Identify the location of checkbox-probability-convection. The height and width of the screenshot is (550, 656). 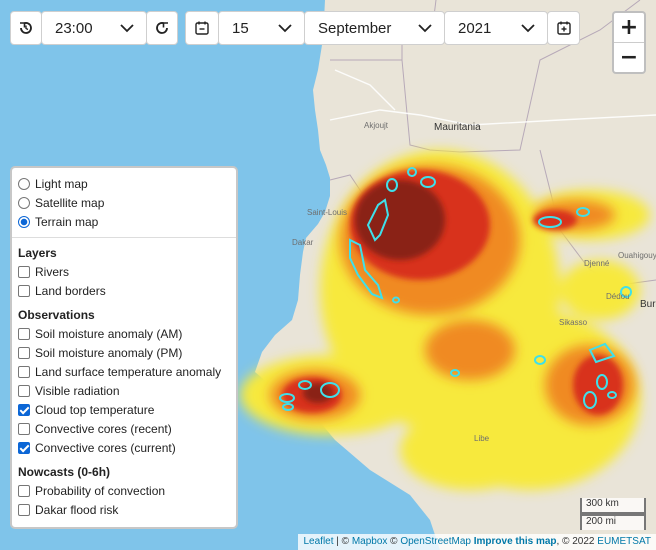
(24, 490).